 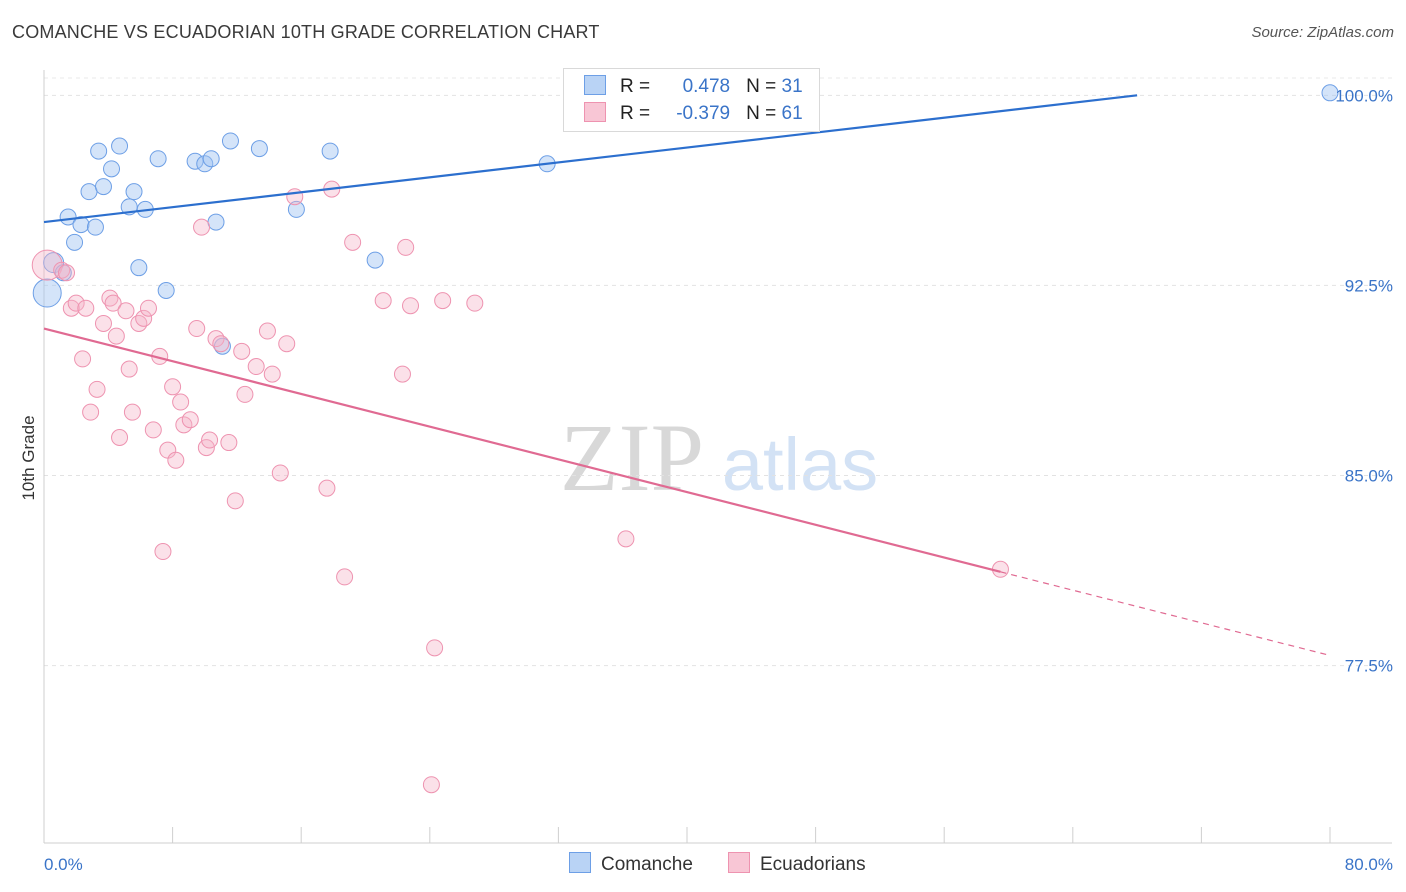 What do you see at coordinates (792, 86) in the screenshot?
I see `legend-n-value-comanche: 31` at bounding box center [792, 86].